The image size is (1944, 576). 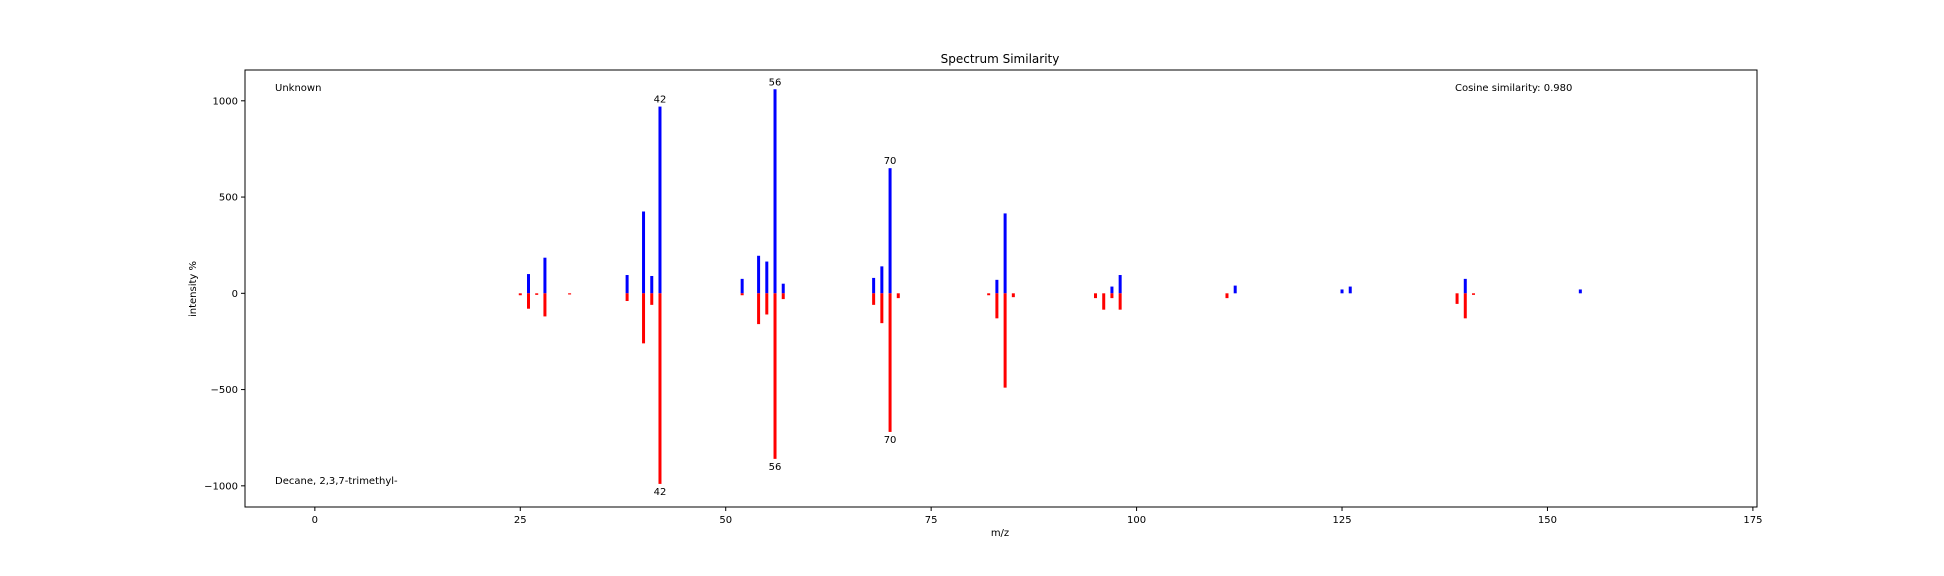 I want to click on unknown-peak-label-70: 70, so click(x=890, y=161).